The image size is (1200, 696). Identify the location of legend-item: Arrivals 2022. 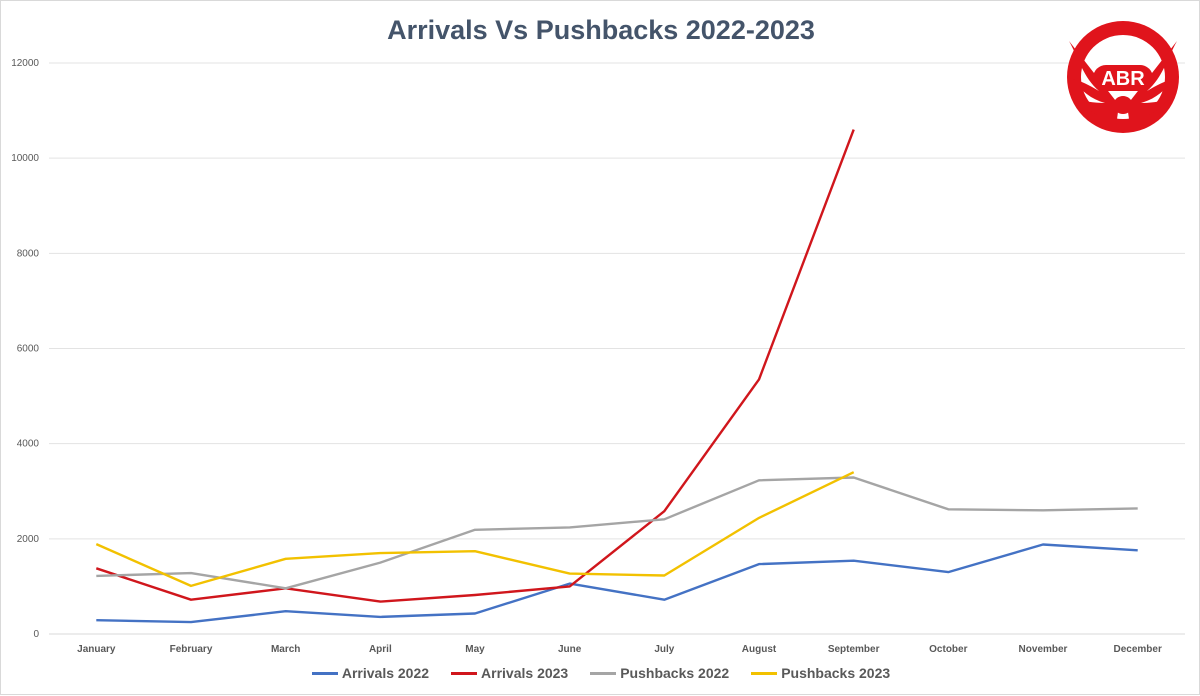
(370, 673).